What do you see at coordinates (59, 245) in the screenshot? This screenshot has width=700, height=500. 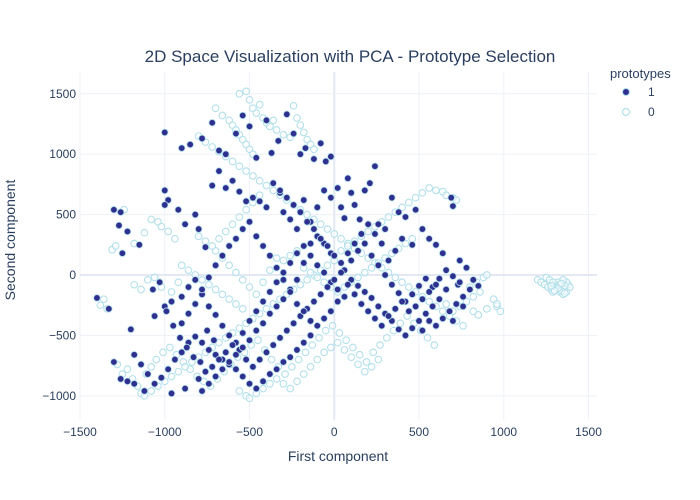 I see `y-axis-ticks: −1000 −500 0 500 1000 1500` at bounding box center [59, 245].